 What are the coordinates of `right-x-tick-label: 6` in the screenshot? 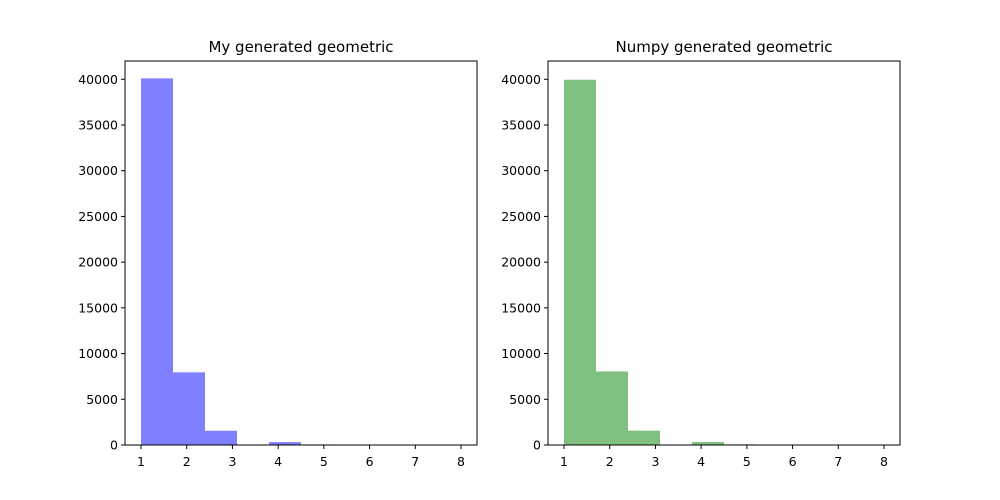 It's located at (793, 461).